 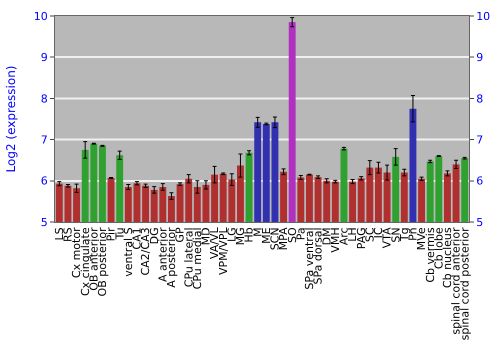 What do you see at coordinates (103, 261) in the screenshot?
I see `x-tick-label: OB posterior` at bounding box center [103, 261].